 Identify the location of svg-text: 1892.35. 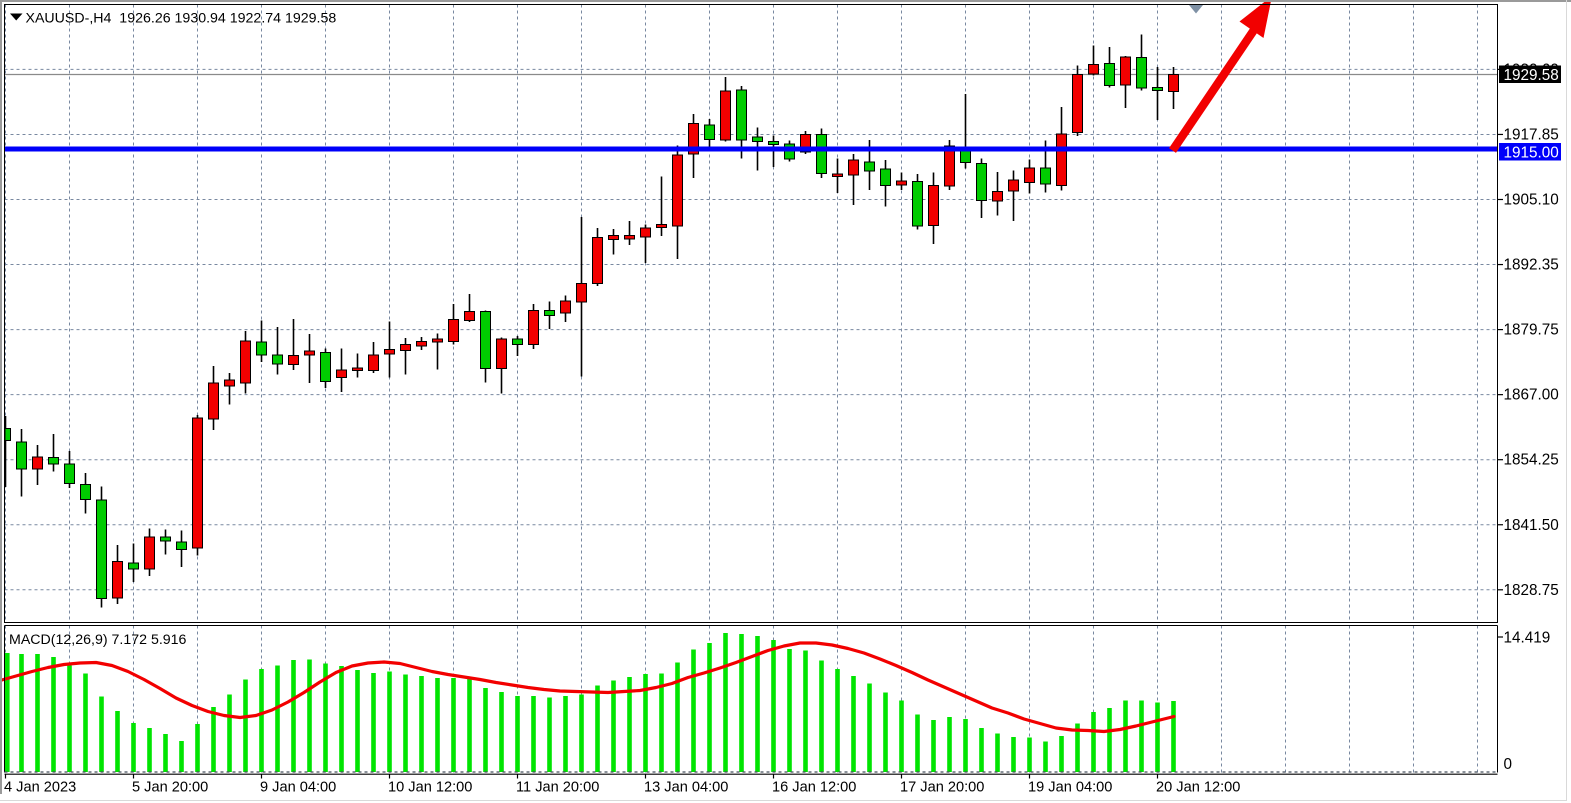
(1531, 265).